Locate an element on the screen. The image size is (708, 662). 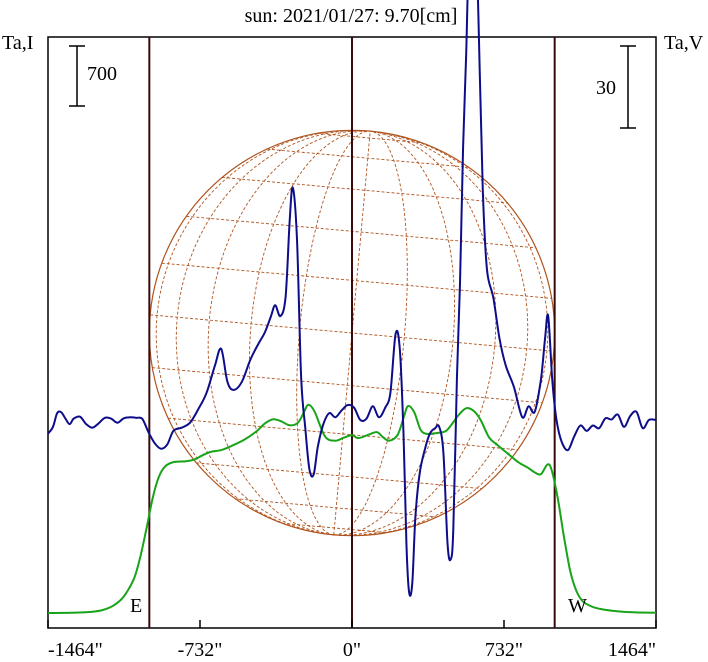
right-scale-bar: 30 is located at coordinates (616, 87).